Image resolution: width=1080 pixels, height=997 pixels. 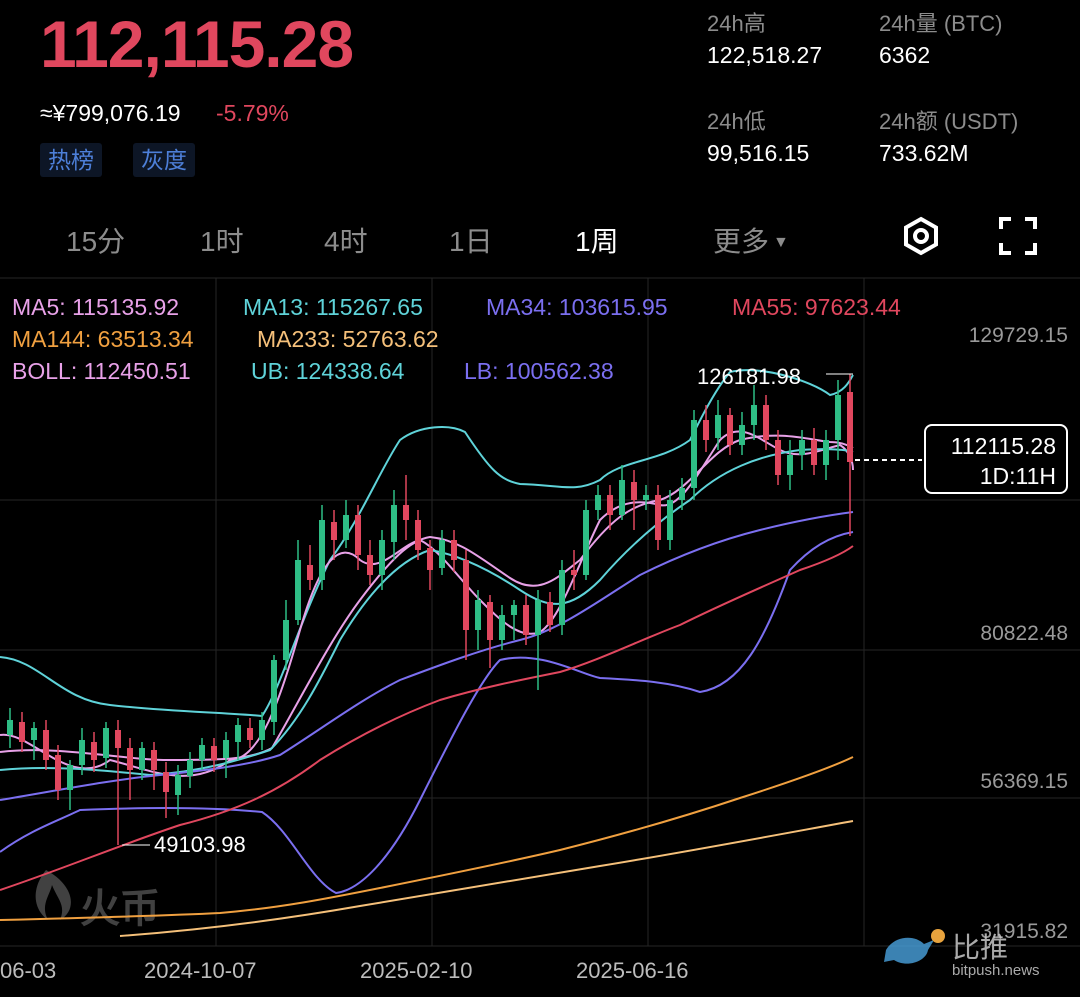 I want to click on volume-value: 6362, so click(x=905, y=55).